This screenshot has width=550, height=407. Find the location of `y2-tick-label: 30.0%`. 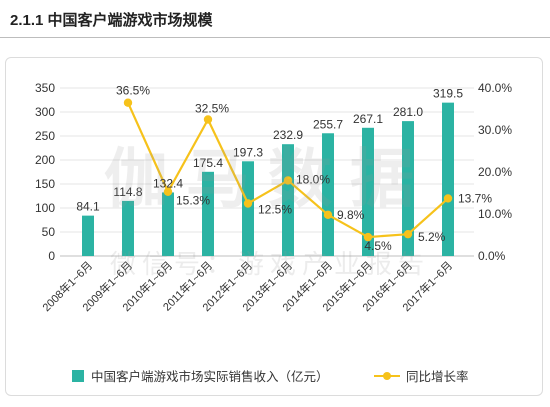

y2-tick-label: 30.0% is located at coordinates (495, 130).